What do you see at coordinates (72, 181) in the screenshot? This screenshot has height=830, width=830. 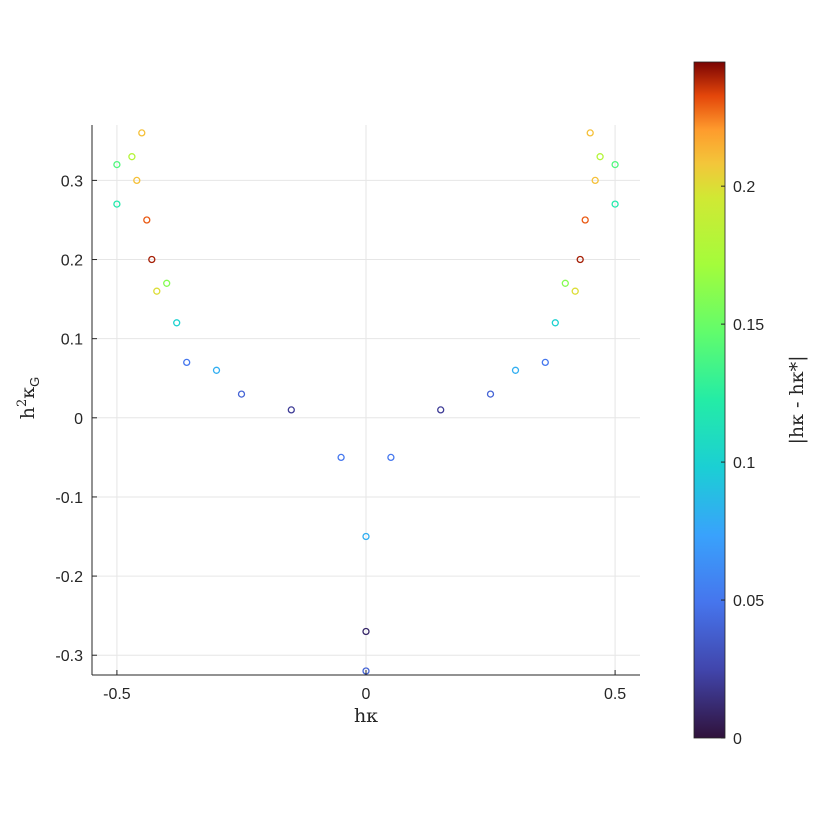 I see `y-tick-label: 0.3` at bounding box center [72, 181].